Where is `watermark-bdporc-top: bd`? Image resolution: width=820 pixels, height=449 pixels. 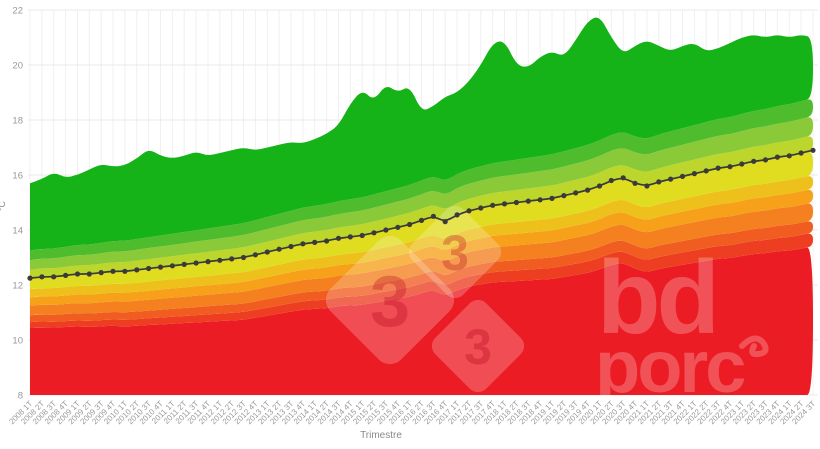 watermark-bdporc-top: bd is located at coordinates (656, 298).